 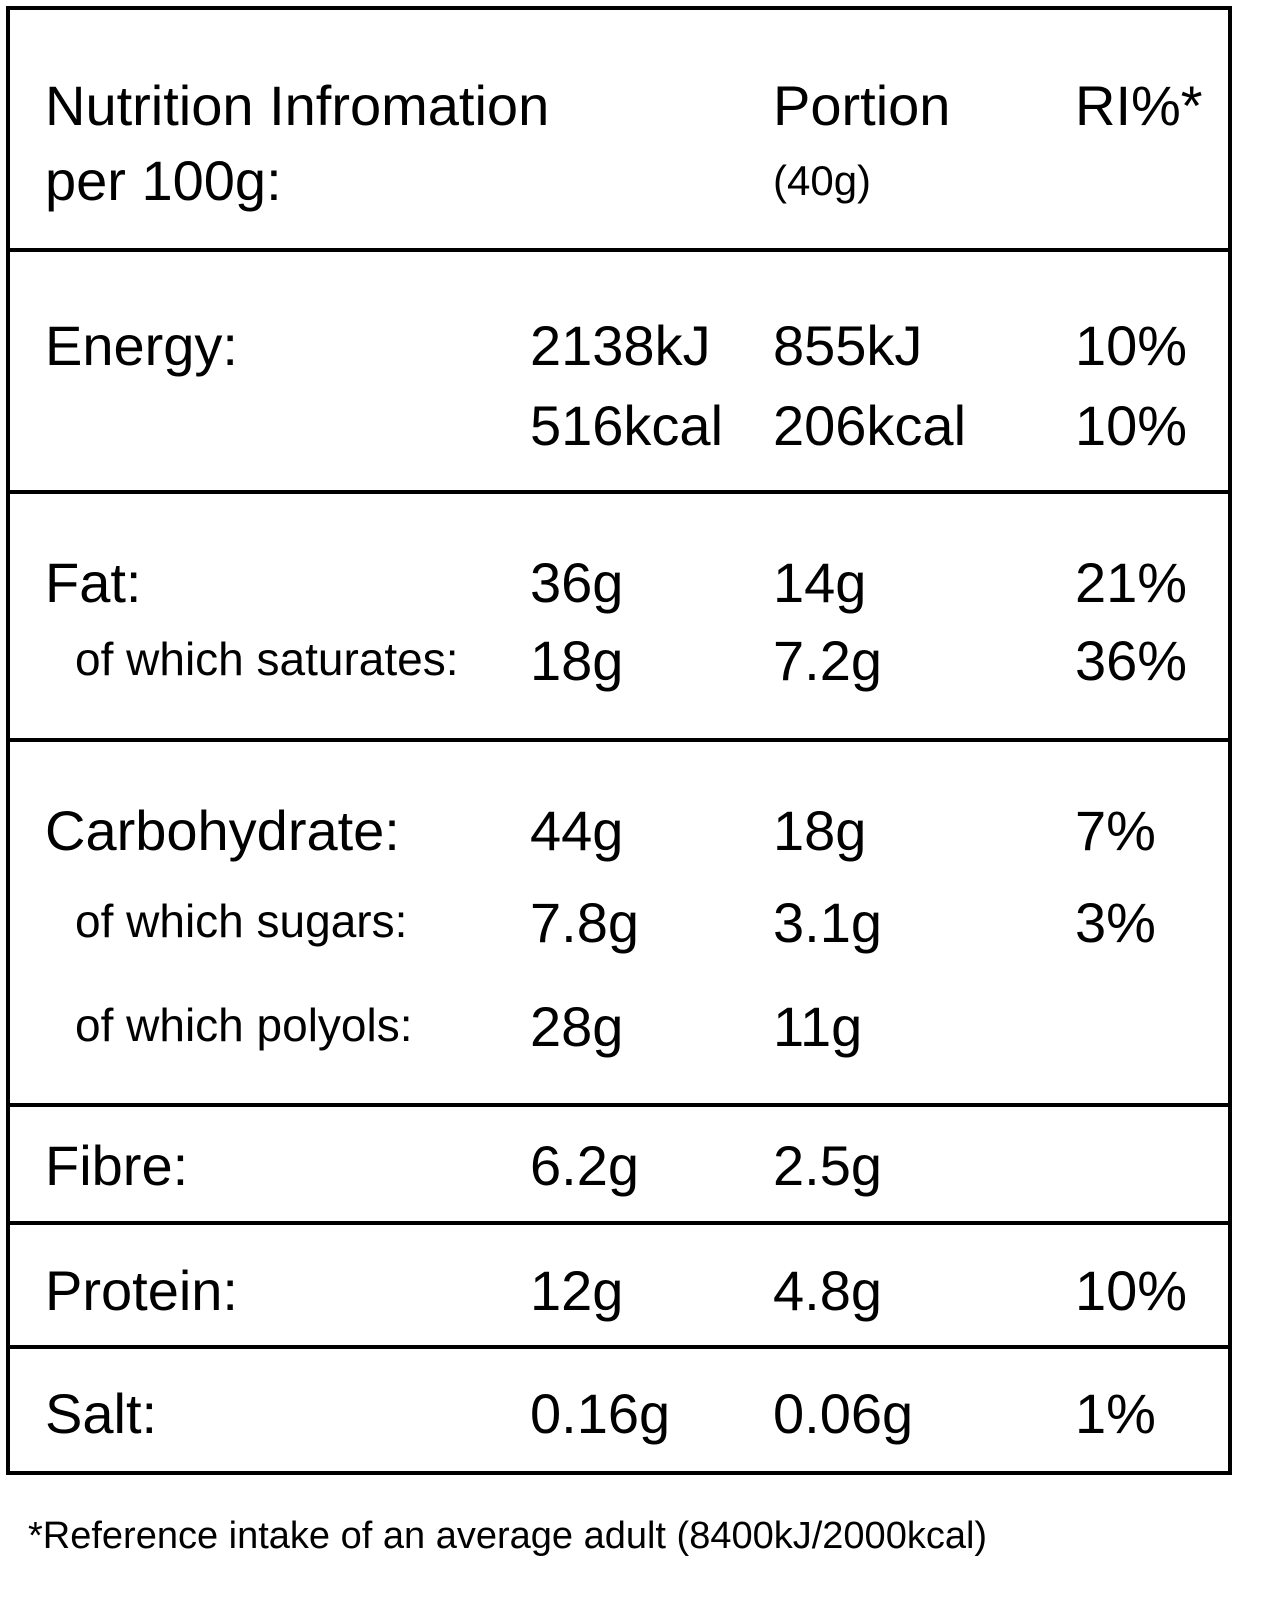 I want to click on cell-ri: 21%, so click(x=1131, y=582).